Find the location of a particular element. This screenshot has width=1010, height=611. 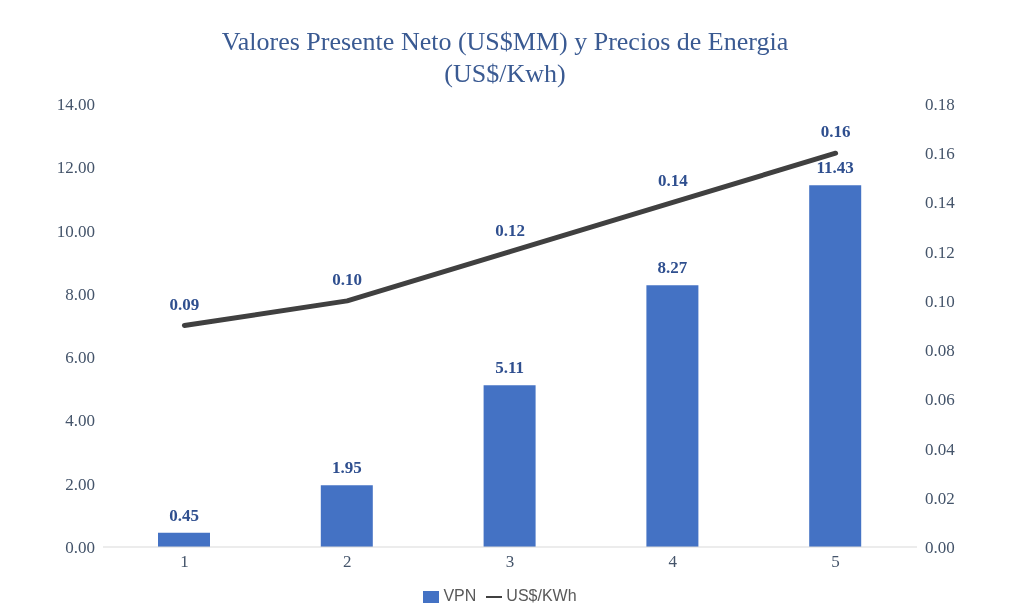

data-label: 0.45 is located at coordinates (184, 515).